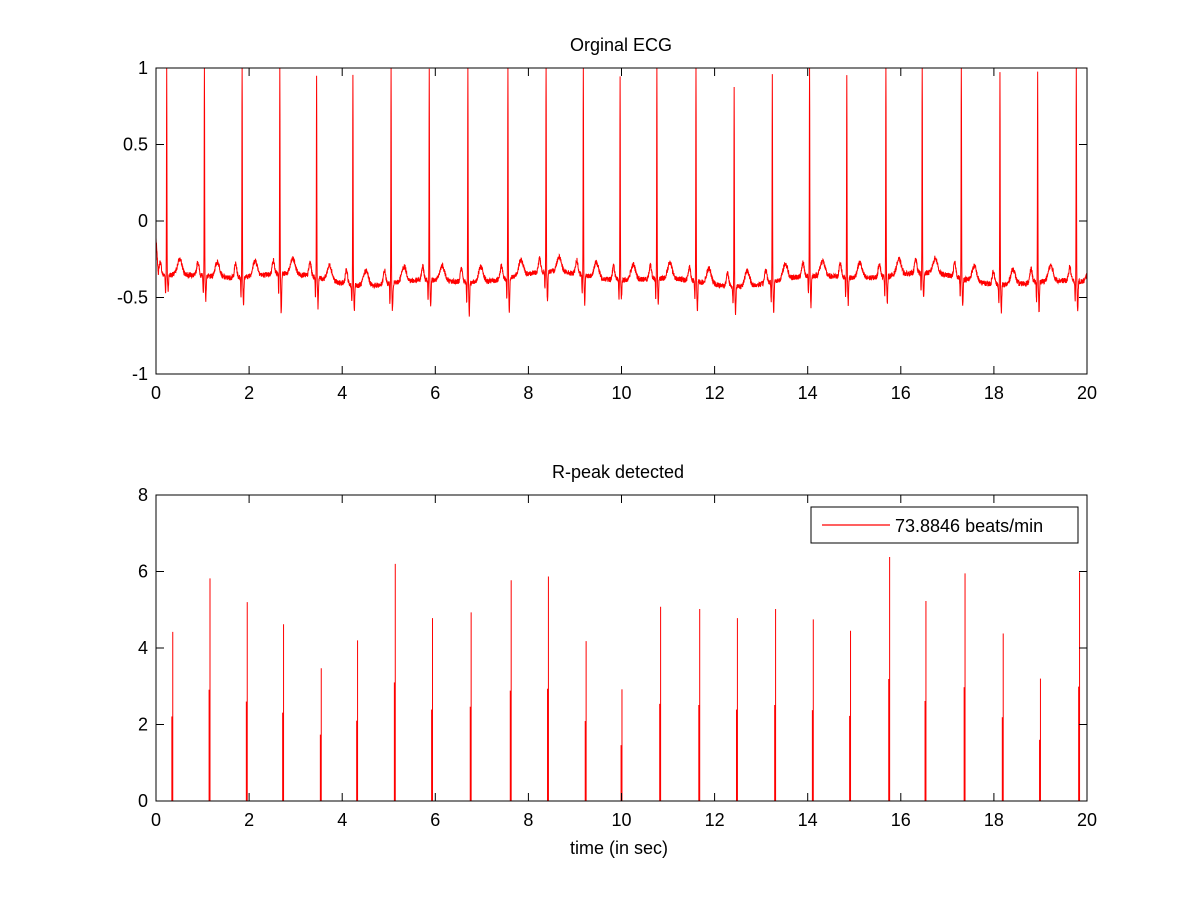 Image resolution: width=1201 pixels, height=901 pixels. I want to click on y-tick-label: 4, so click(143, 648).